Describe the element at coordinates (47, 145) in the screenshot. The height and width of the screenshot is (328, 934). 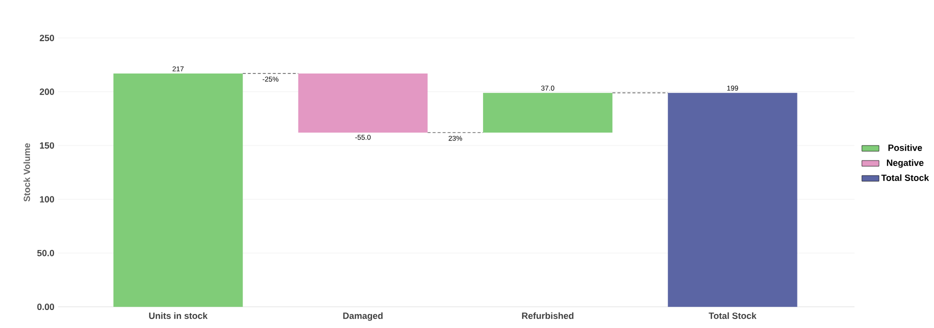
I see `y-tick-label: 150` at that location.